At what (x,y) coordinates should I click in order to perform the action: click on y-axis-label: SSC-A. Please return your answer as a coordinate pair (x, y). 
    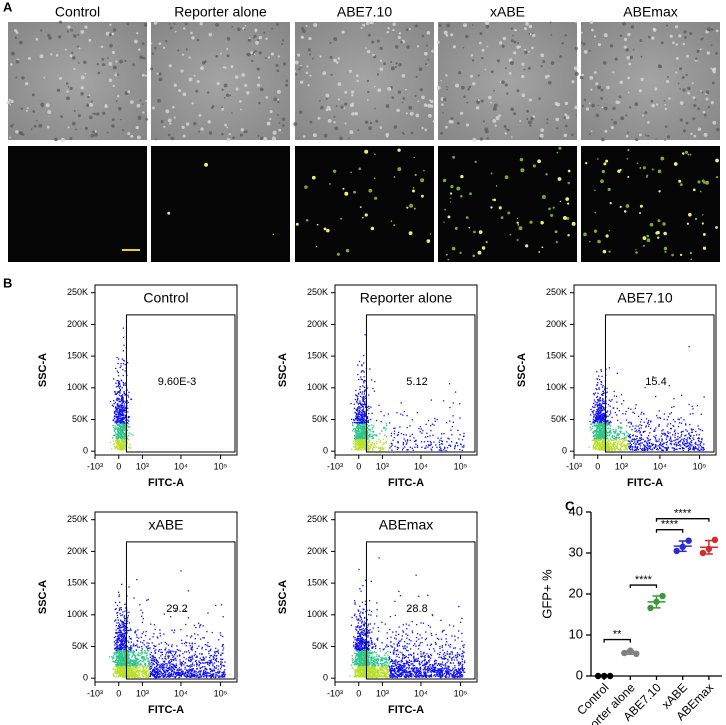
    Looking at the image, I should click on (43, 370).